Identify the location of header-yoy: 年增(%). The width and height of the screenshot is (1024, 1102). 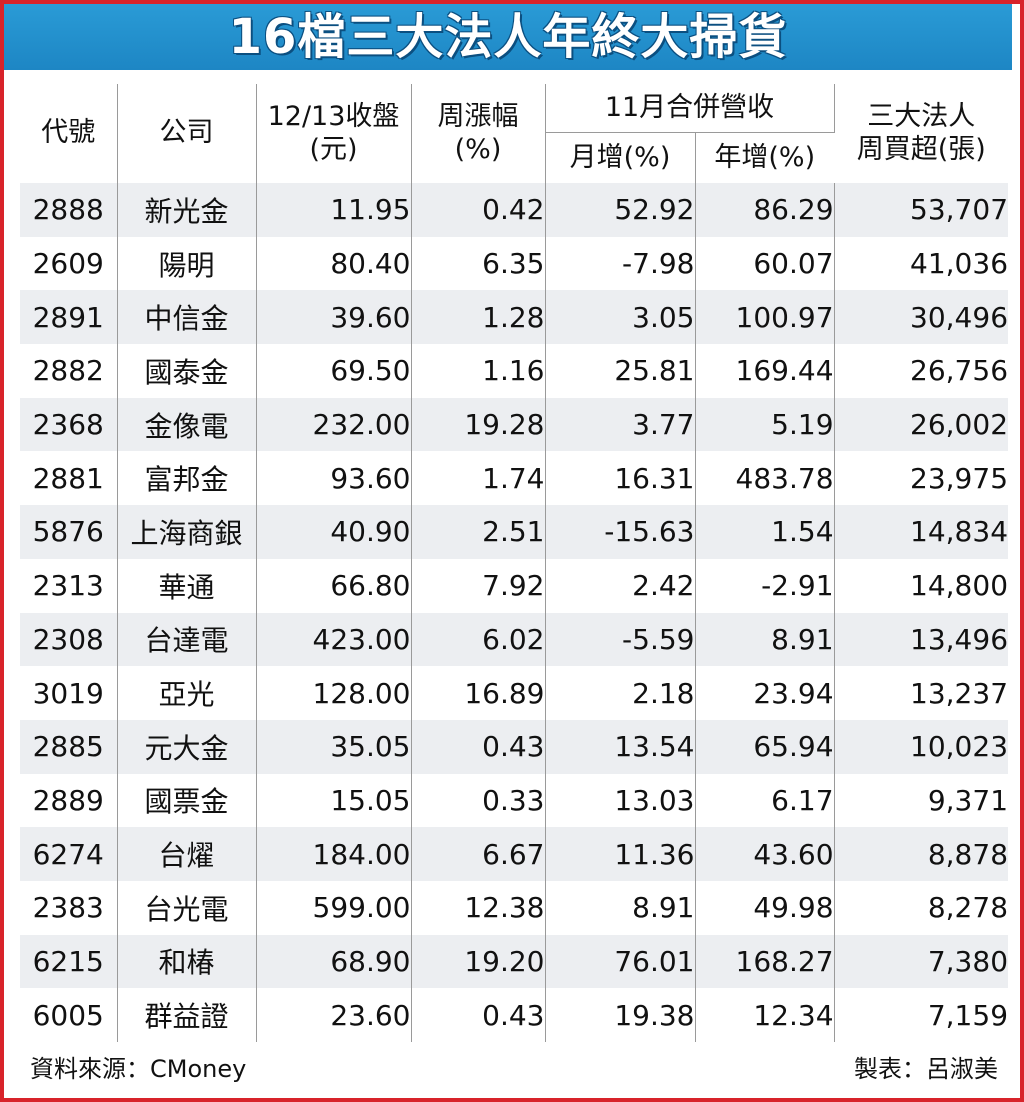
(765, 157).